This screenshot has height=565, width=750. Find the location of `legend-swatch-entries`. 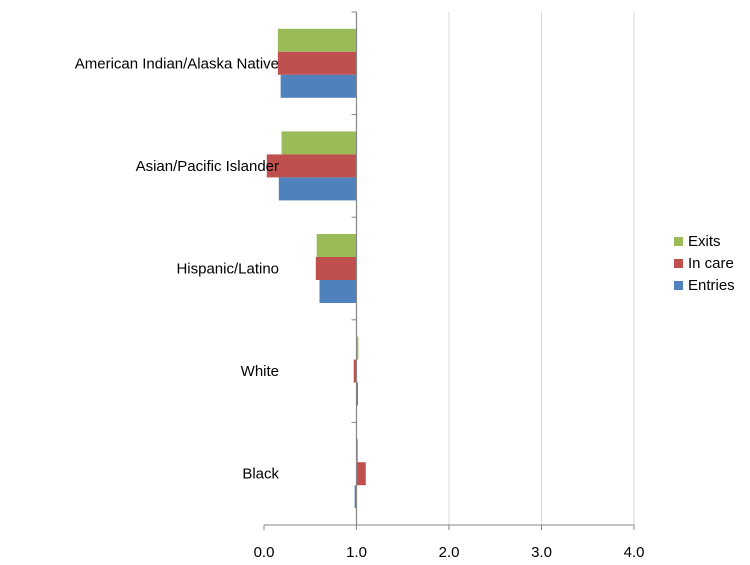

legend-swatch-entries is located at coordinates (678, 285).